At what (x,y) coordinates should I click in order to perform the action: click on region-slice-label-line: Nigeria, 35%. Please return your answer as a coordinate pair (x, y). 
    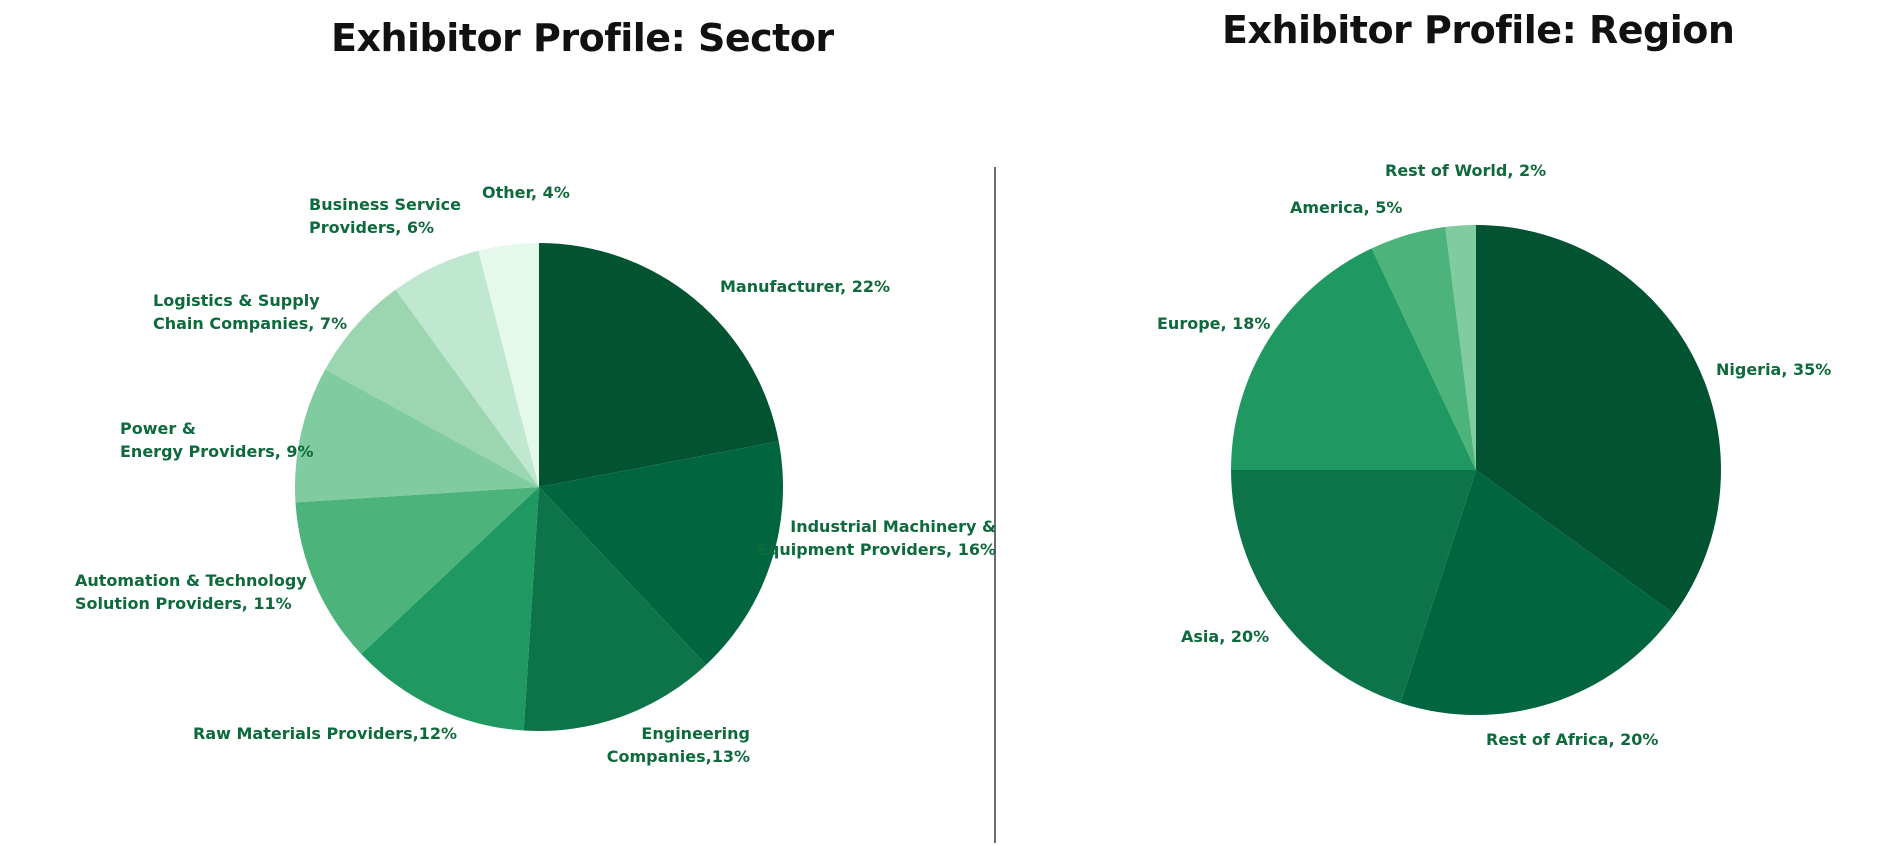
    Looking at the image, I should click on (1773, 369).